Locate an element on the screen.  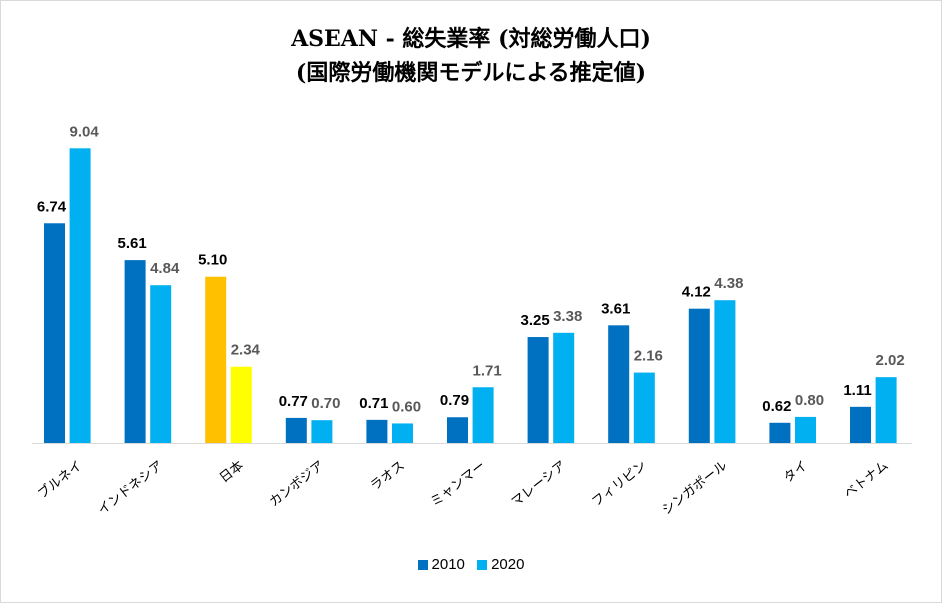
legend-swatch-2010 is located at coordinates (422, 564).